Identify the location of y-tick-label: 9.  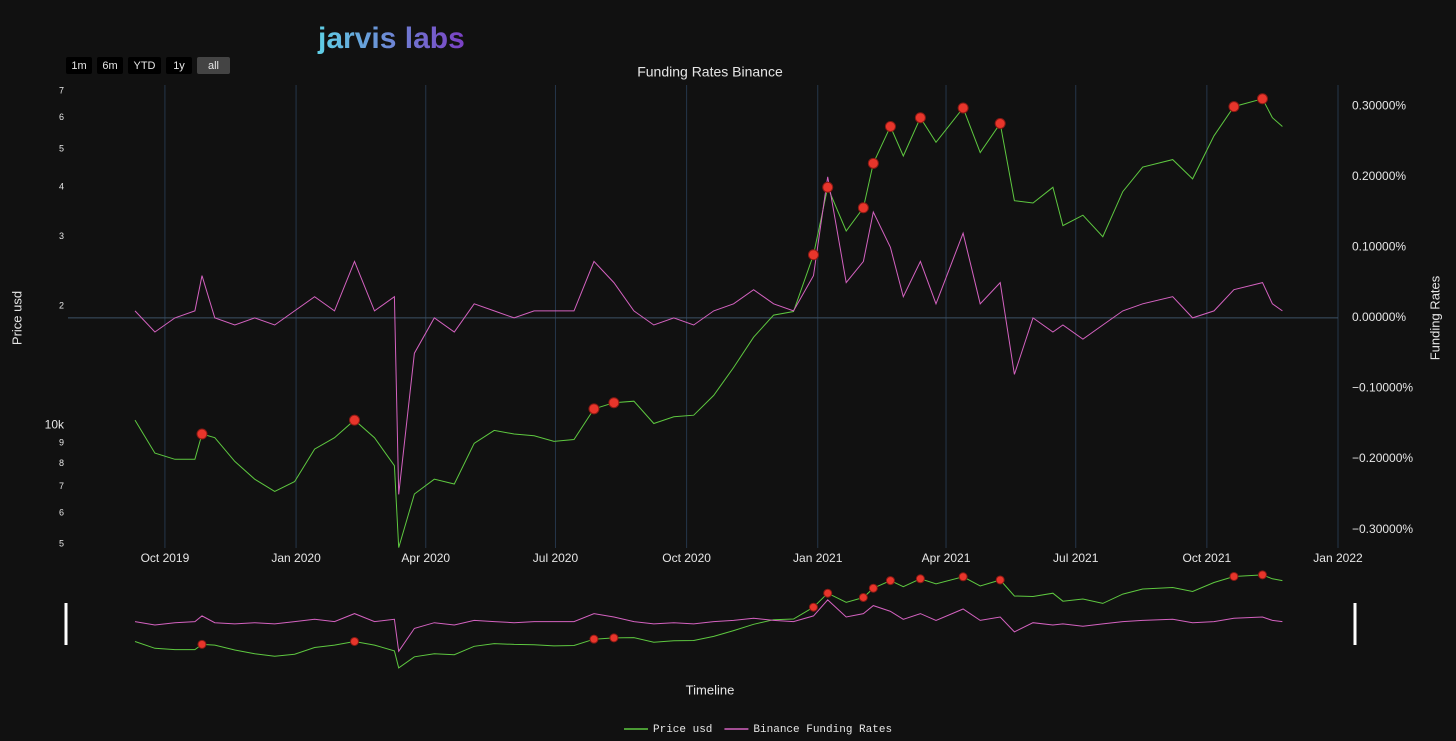
(61, 443).